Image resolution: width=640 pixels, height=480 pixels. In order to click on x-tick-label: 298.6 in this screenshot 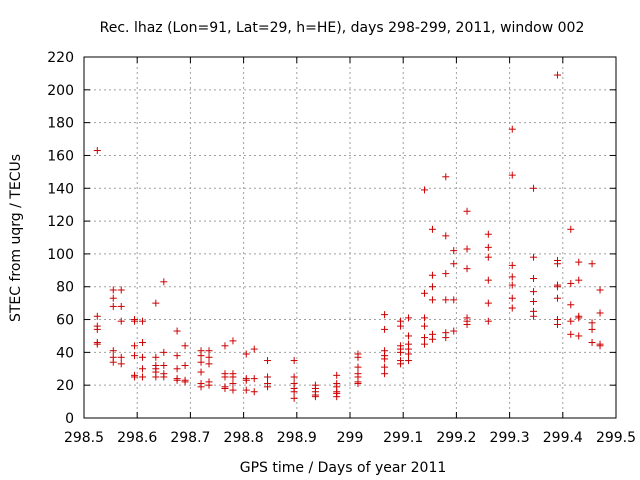, I will do `click(137, 438)`.